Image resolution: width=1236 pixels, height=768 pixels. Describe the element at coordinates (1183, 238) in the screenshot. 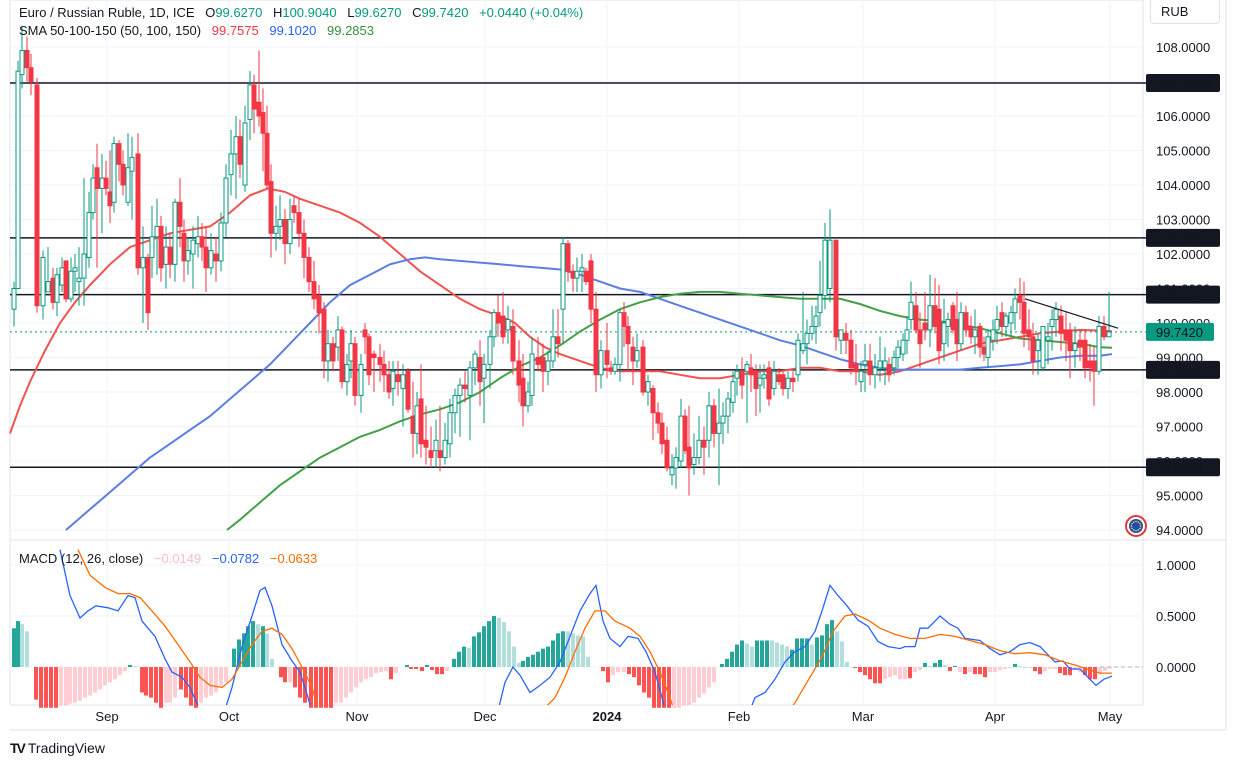

I see `svg-text: 102.4685` at that location.